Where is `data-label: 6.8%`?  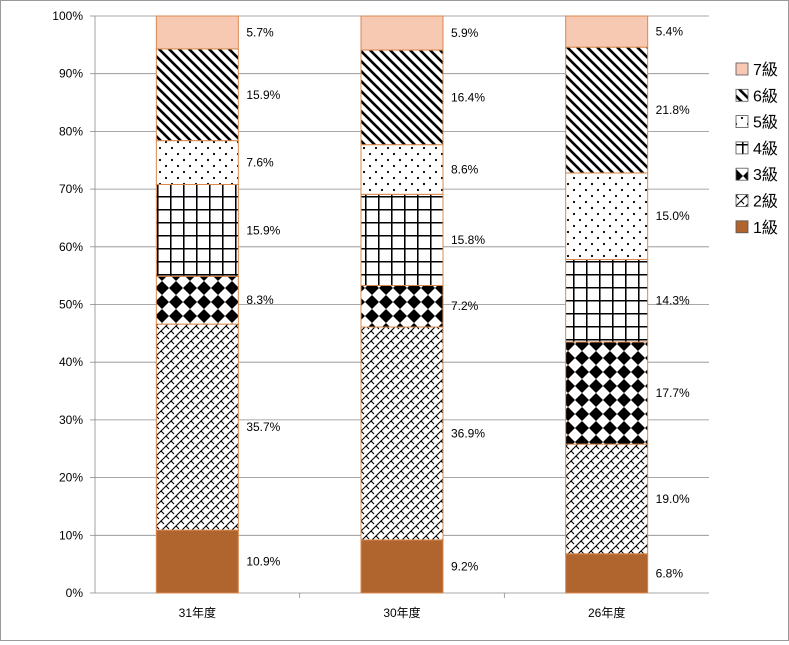 data-label: 6.8% is located at coordinates (670, 573).